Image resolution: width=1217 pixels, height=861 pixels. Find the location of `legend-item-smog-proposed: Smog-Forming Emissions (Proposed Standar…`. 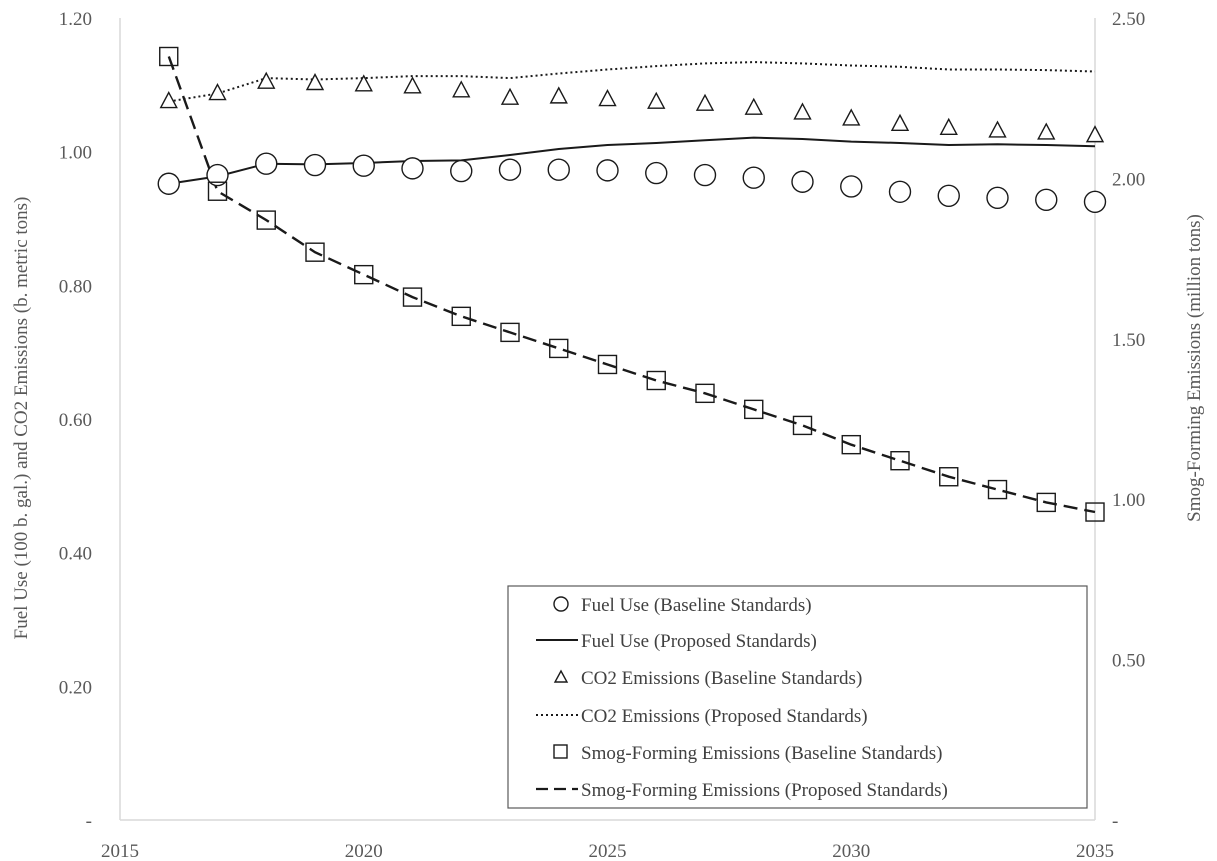

legend-item-smog-proposed: Smog-Forming Emissions (Proposed Standar… is located at coordinates (742, 790).